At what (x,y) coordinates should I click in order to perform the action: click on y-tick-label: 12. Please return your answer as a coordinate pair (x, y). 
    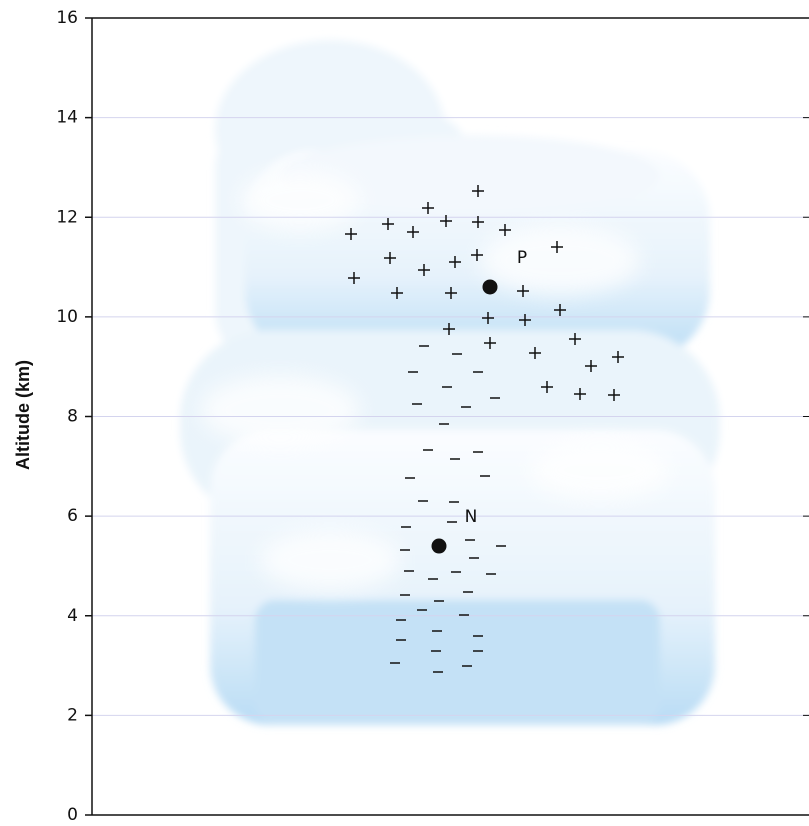
    Looking at the image, I should click on (67, 217).